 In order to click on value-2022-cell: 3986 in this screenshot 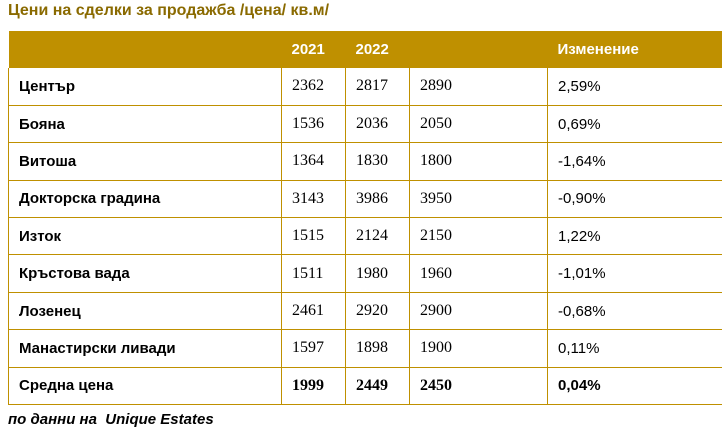, I will do `click(377, 199)`.